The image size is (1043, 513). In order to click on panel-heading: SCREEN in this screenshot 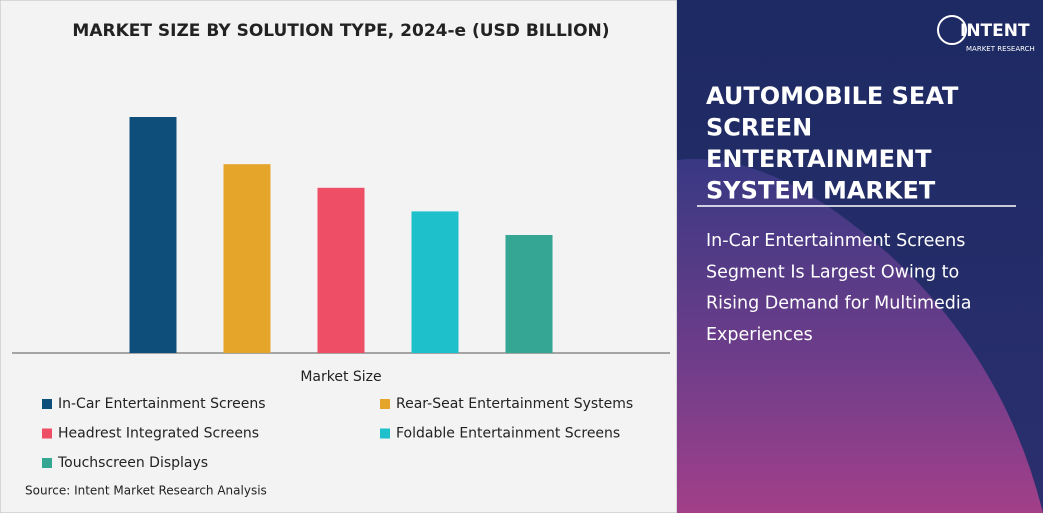, I will do `click(759, 128)`.